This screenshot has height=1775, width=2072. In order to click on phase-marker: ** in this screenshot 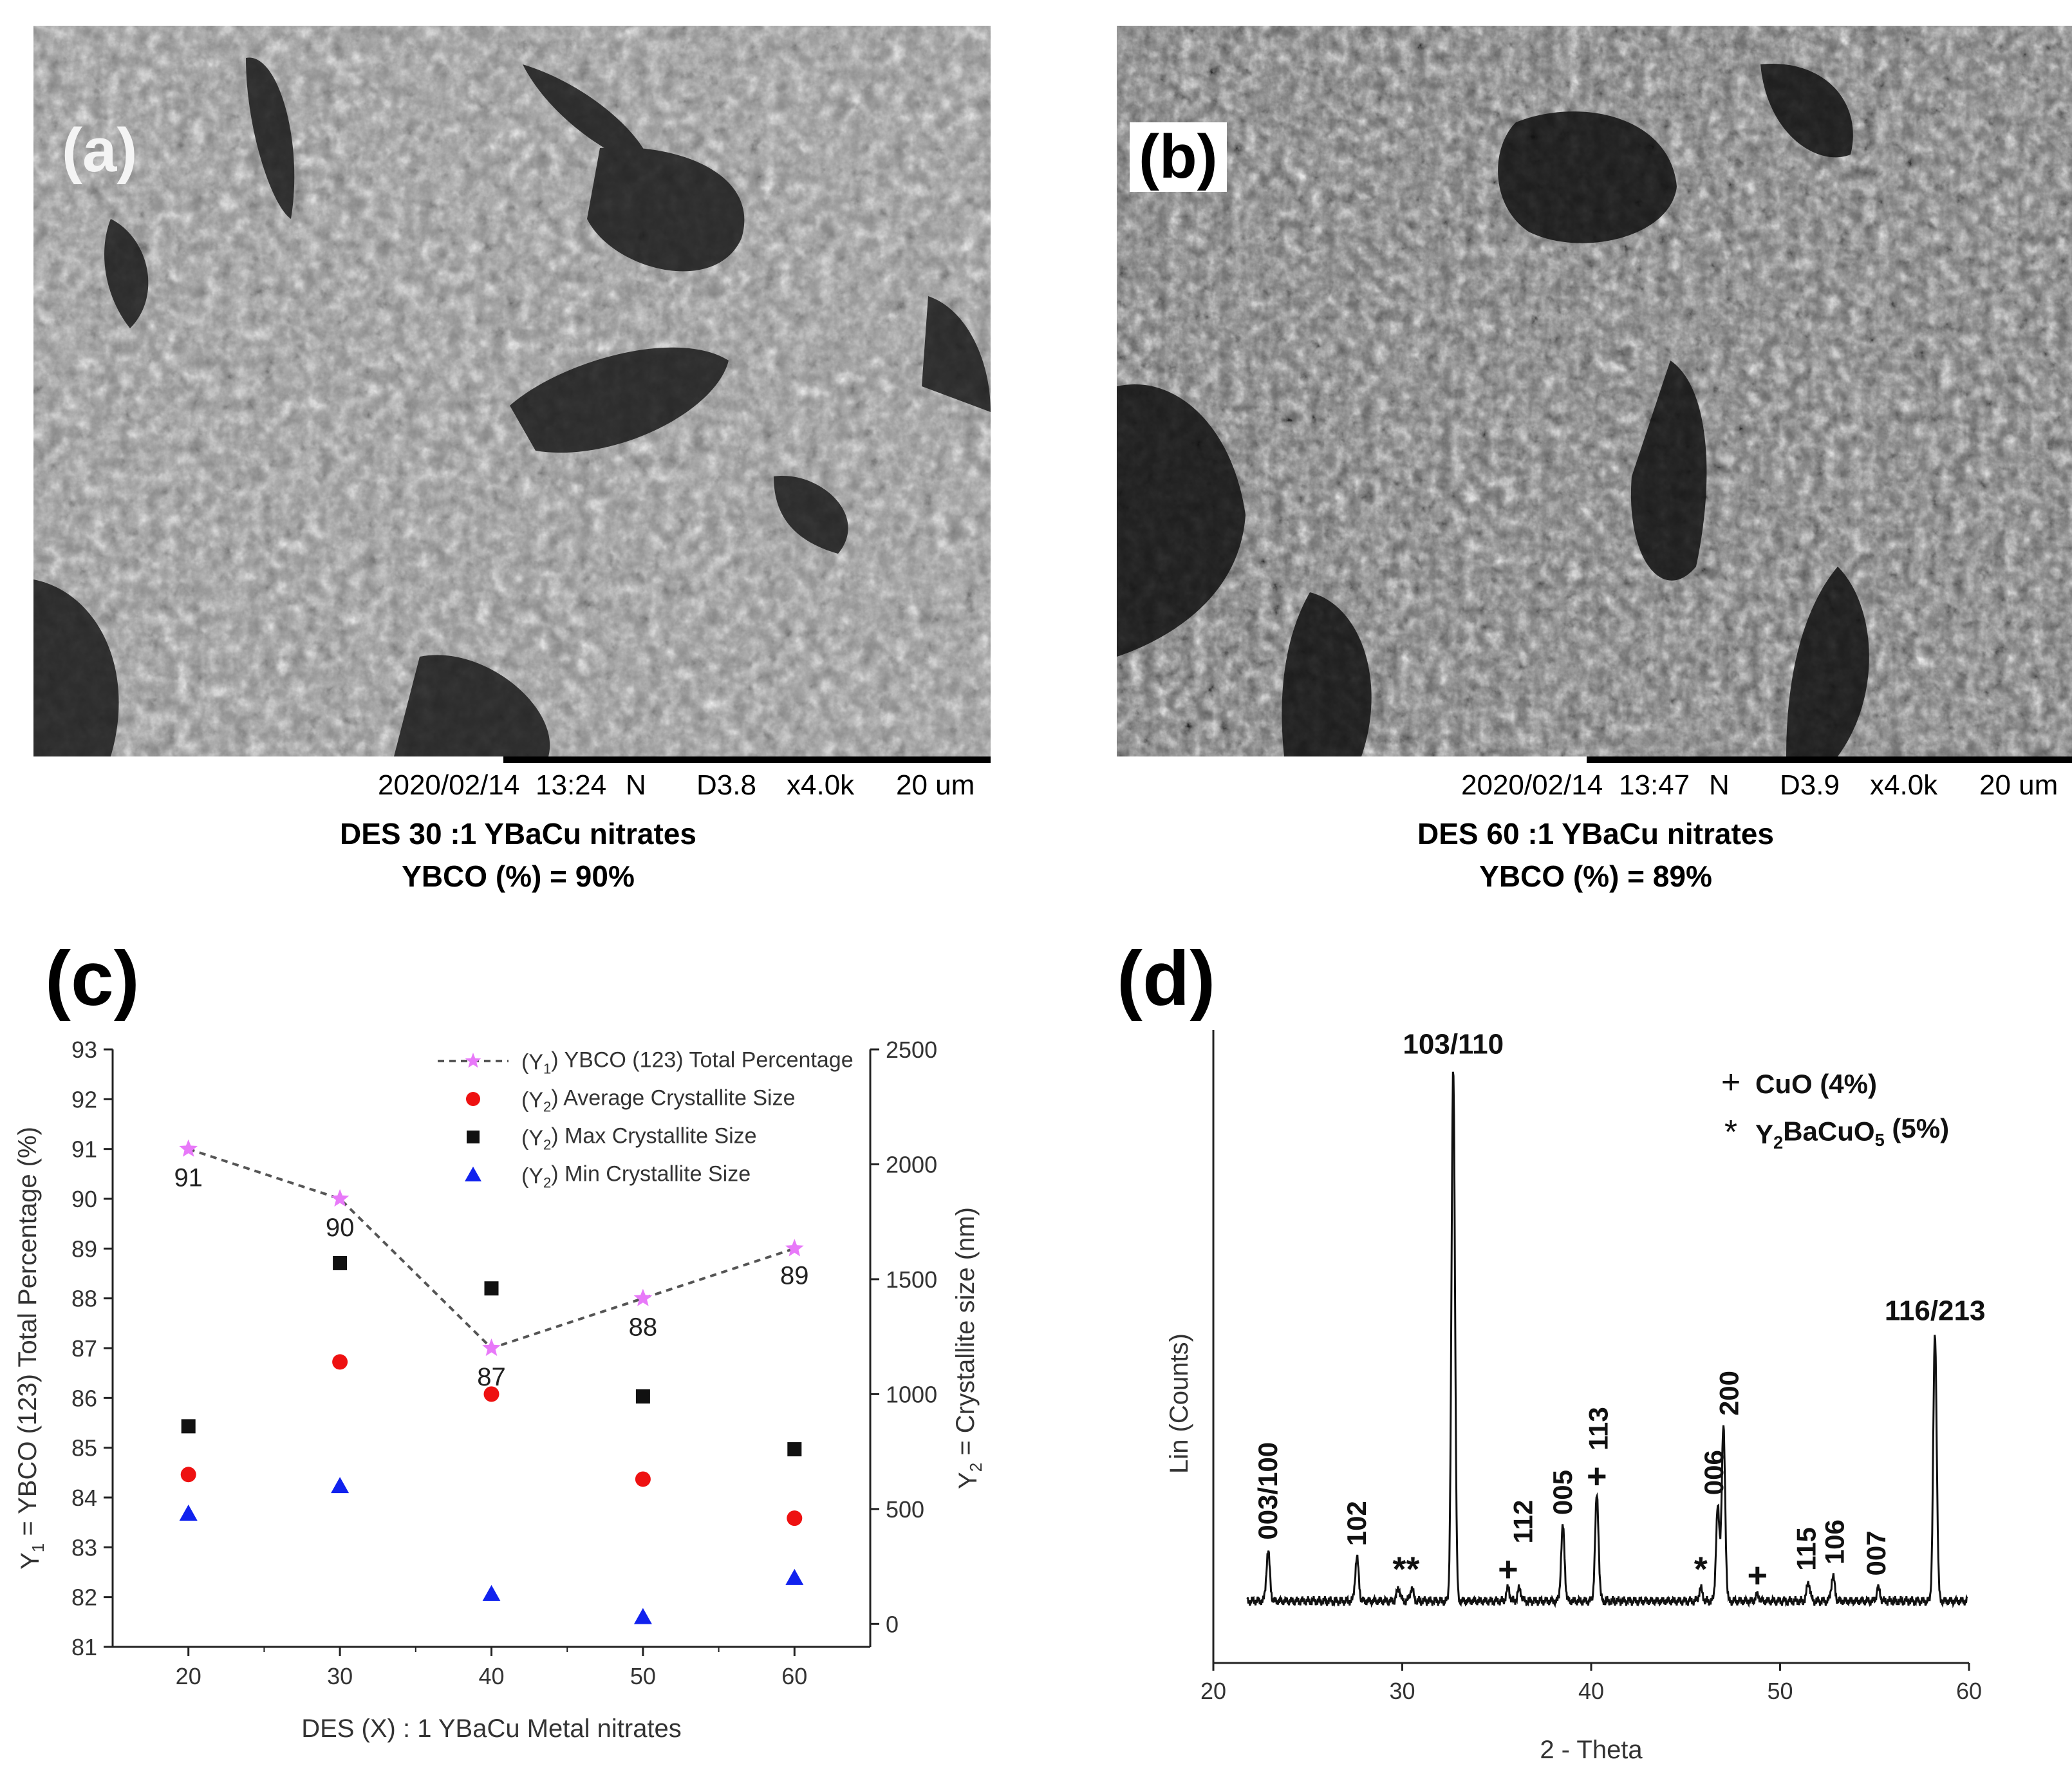, I will do `click(1406, 1569)`.